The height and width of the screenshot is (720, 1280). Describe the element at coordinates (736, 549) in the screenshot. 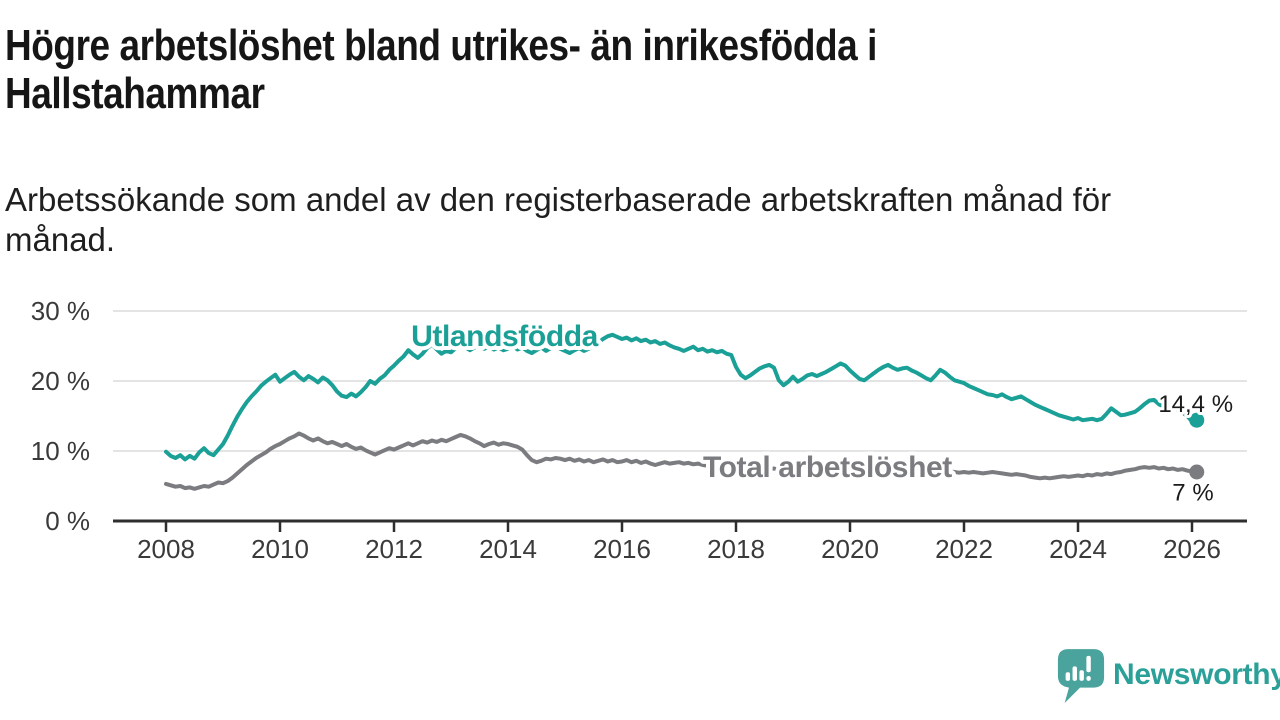

I see `x-axis-tick-label: 2018` at that location.